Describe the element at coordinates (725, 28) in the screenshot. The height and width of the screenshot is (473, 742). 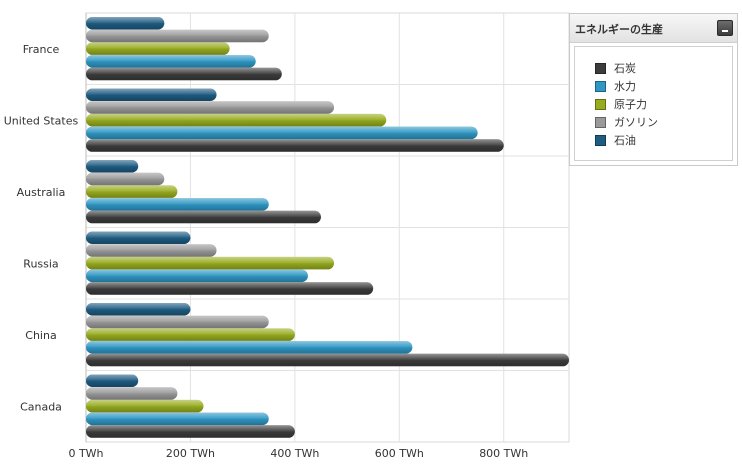
I see `collapse-icon` at that location.